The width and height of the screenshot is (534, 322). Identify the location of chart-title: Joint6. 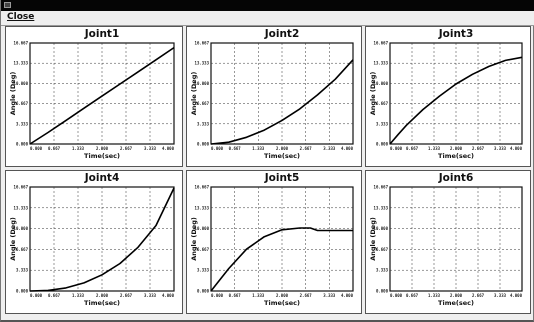
(456, 178).